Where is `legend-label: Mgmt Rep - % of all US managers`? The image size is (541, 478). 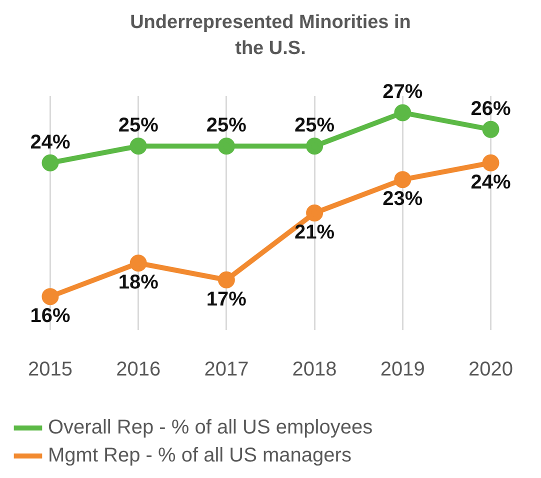 legend-label: Mgmt Rep - % of all US managers is located at coordinates (200, 455).